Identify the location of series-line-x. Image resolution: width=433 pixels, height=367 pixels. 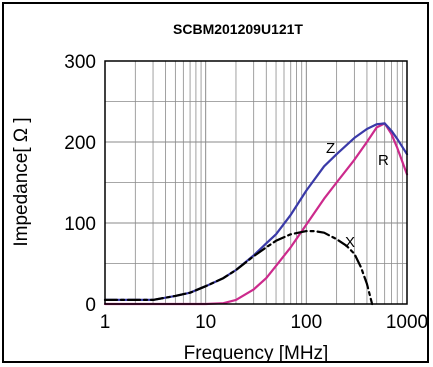
(238, 268).